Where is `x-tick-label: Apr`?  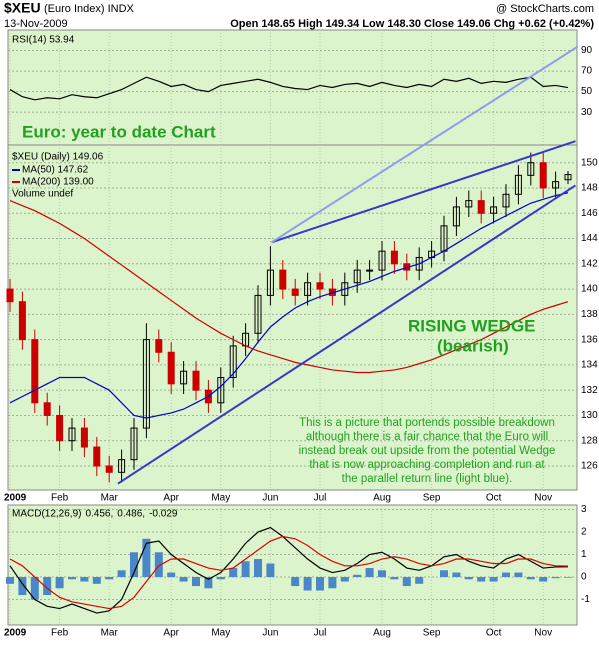
x-tick-label: Apr is located at coordinates (171, 498).